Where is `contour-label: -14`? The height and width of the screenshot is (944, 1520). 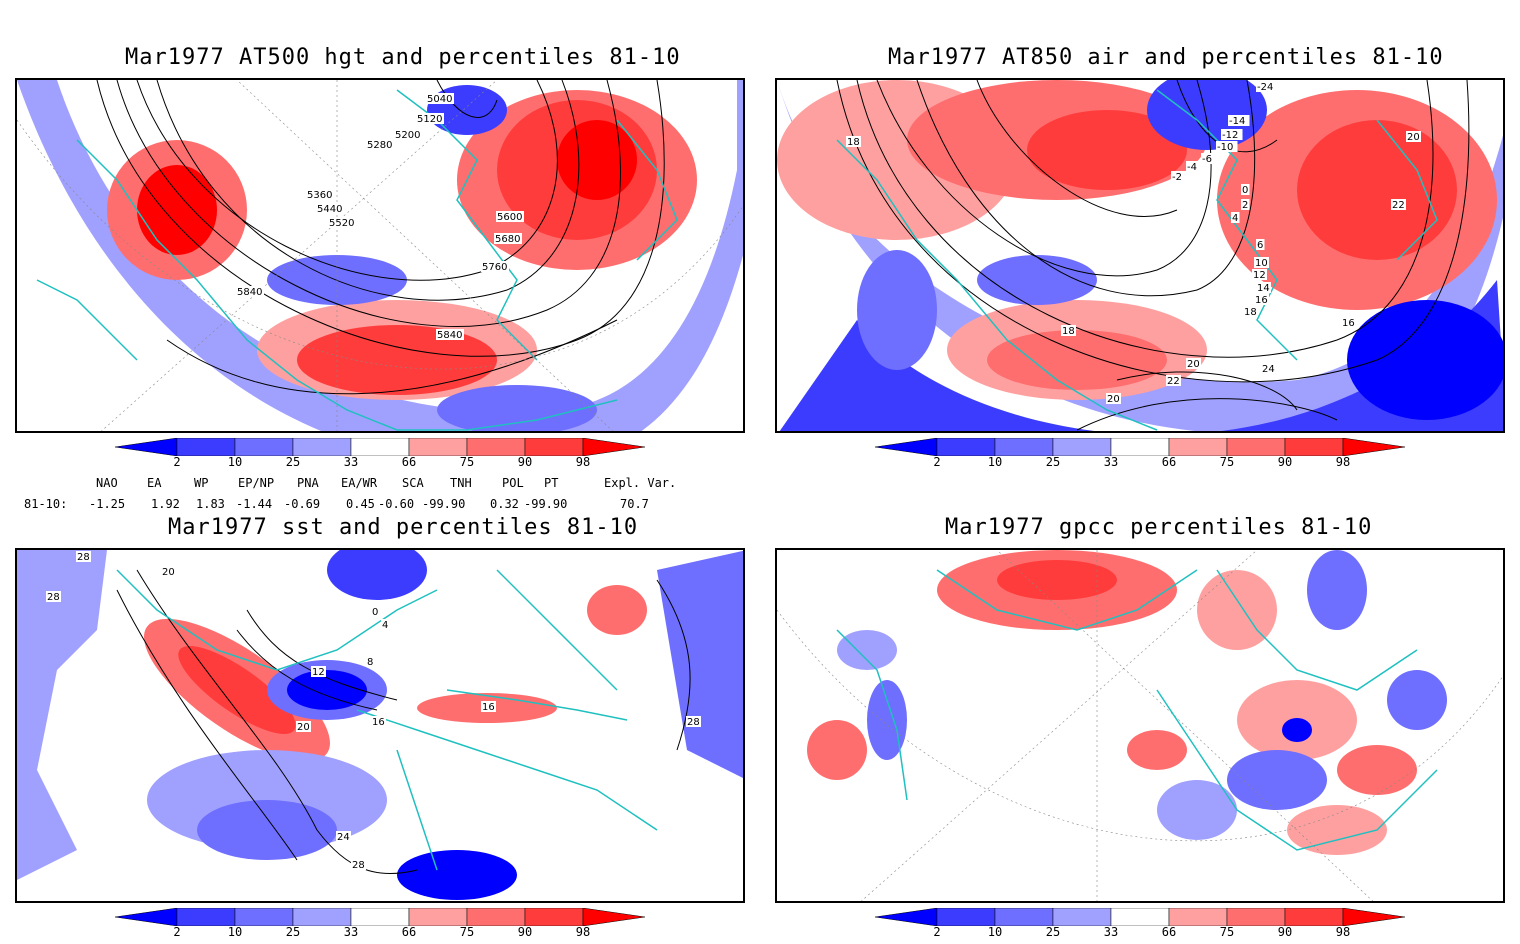
contour-label: -14 is located at coordinates (1237, 121).